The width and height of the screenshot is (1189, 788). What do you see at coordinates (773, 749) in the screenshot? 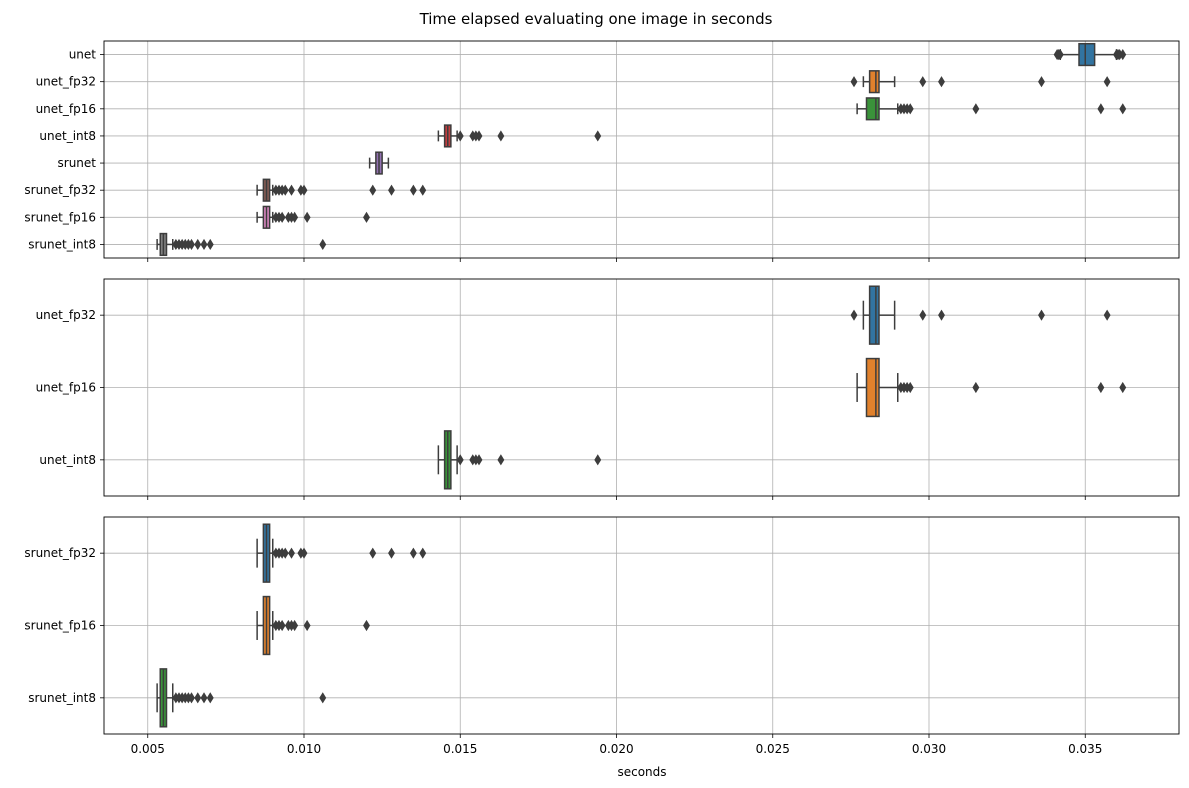
I see `x-tick-label: 0.025` at bounding box center [773, 749].